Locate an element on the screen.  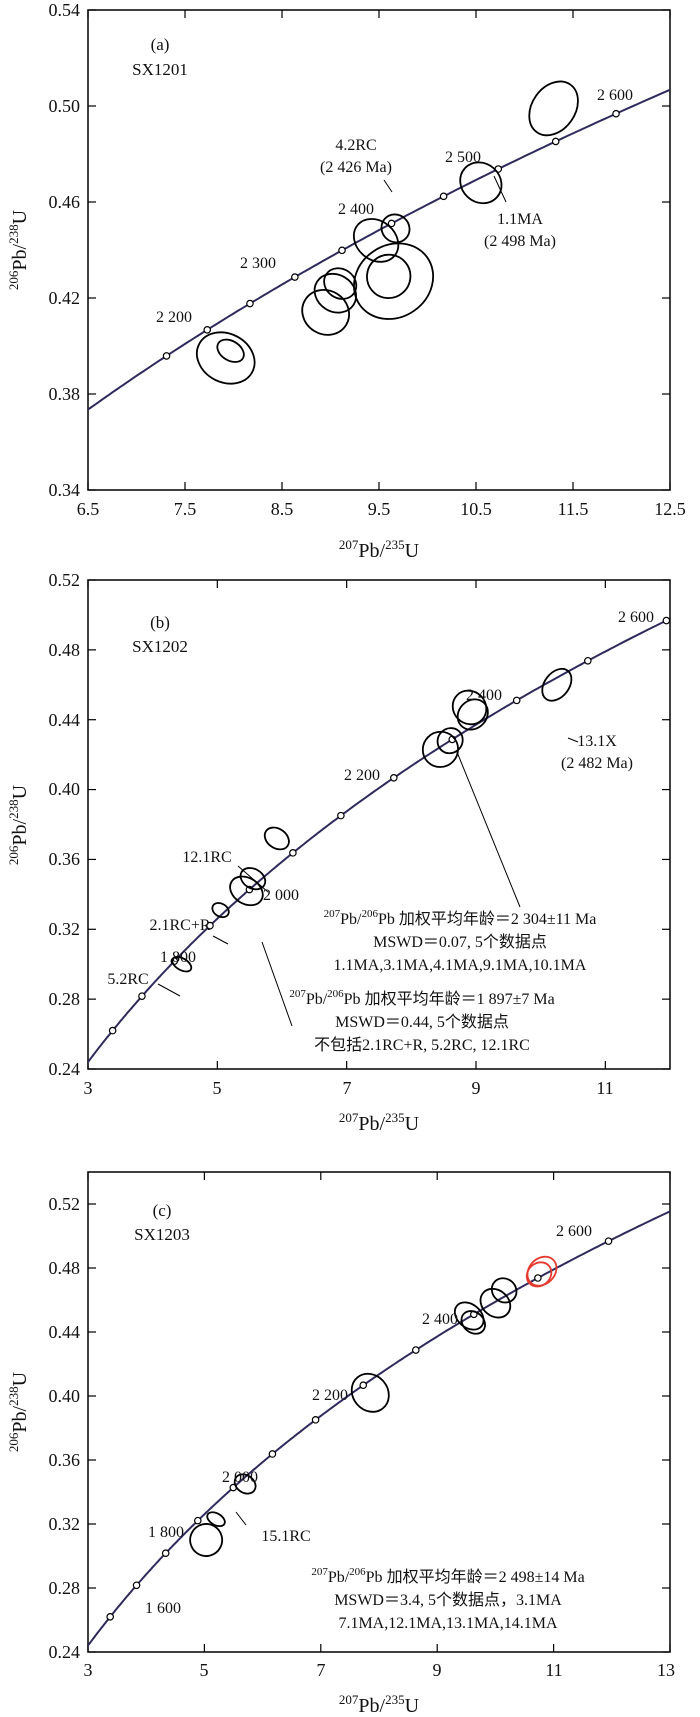
panel-c-age-label: 2 200 is located at coordinates (330, 1395).